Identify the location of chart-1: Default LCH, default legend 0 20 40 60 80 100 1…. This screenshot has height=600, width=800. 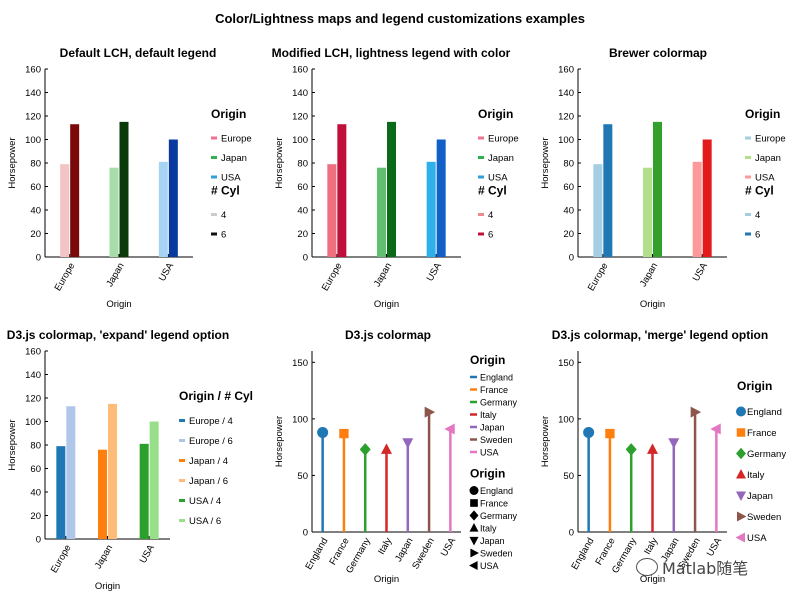
(129, 178).